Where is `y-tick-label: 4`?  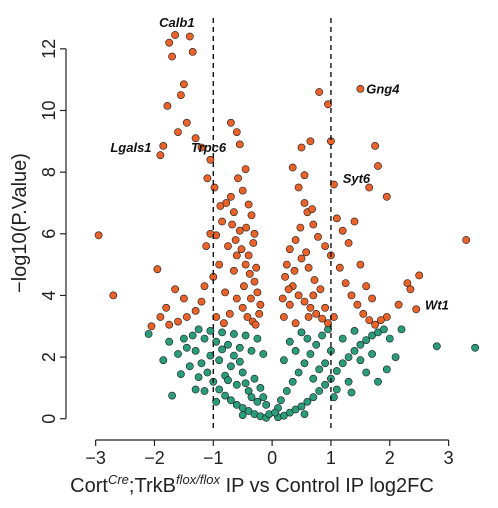
y-tick-label: 4 is located at coordinates (49, 295).